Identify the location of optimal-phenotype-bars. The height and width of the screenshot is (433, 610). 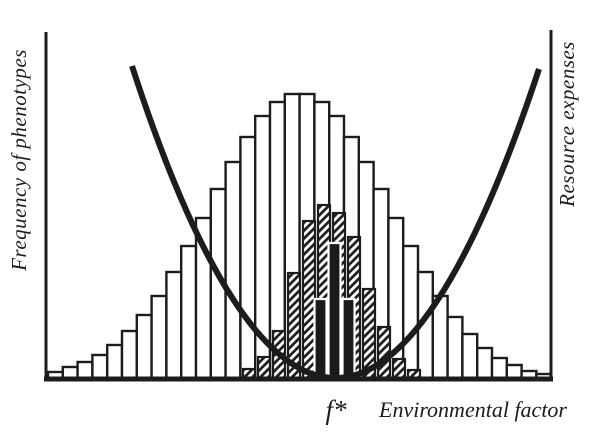
(334, 311).